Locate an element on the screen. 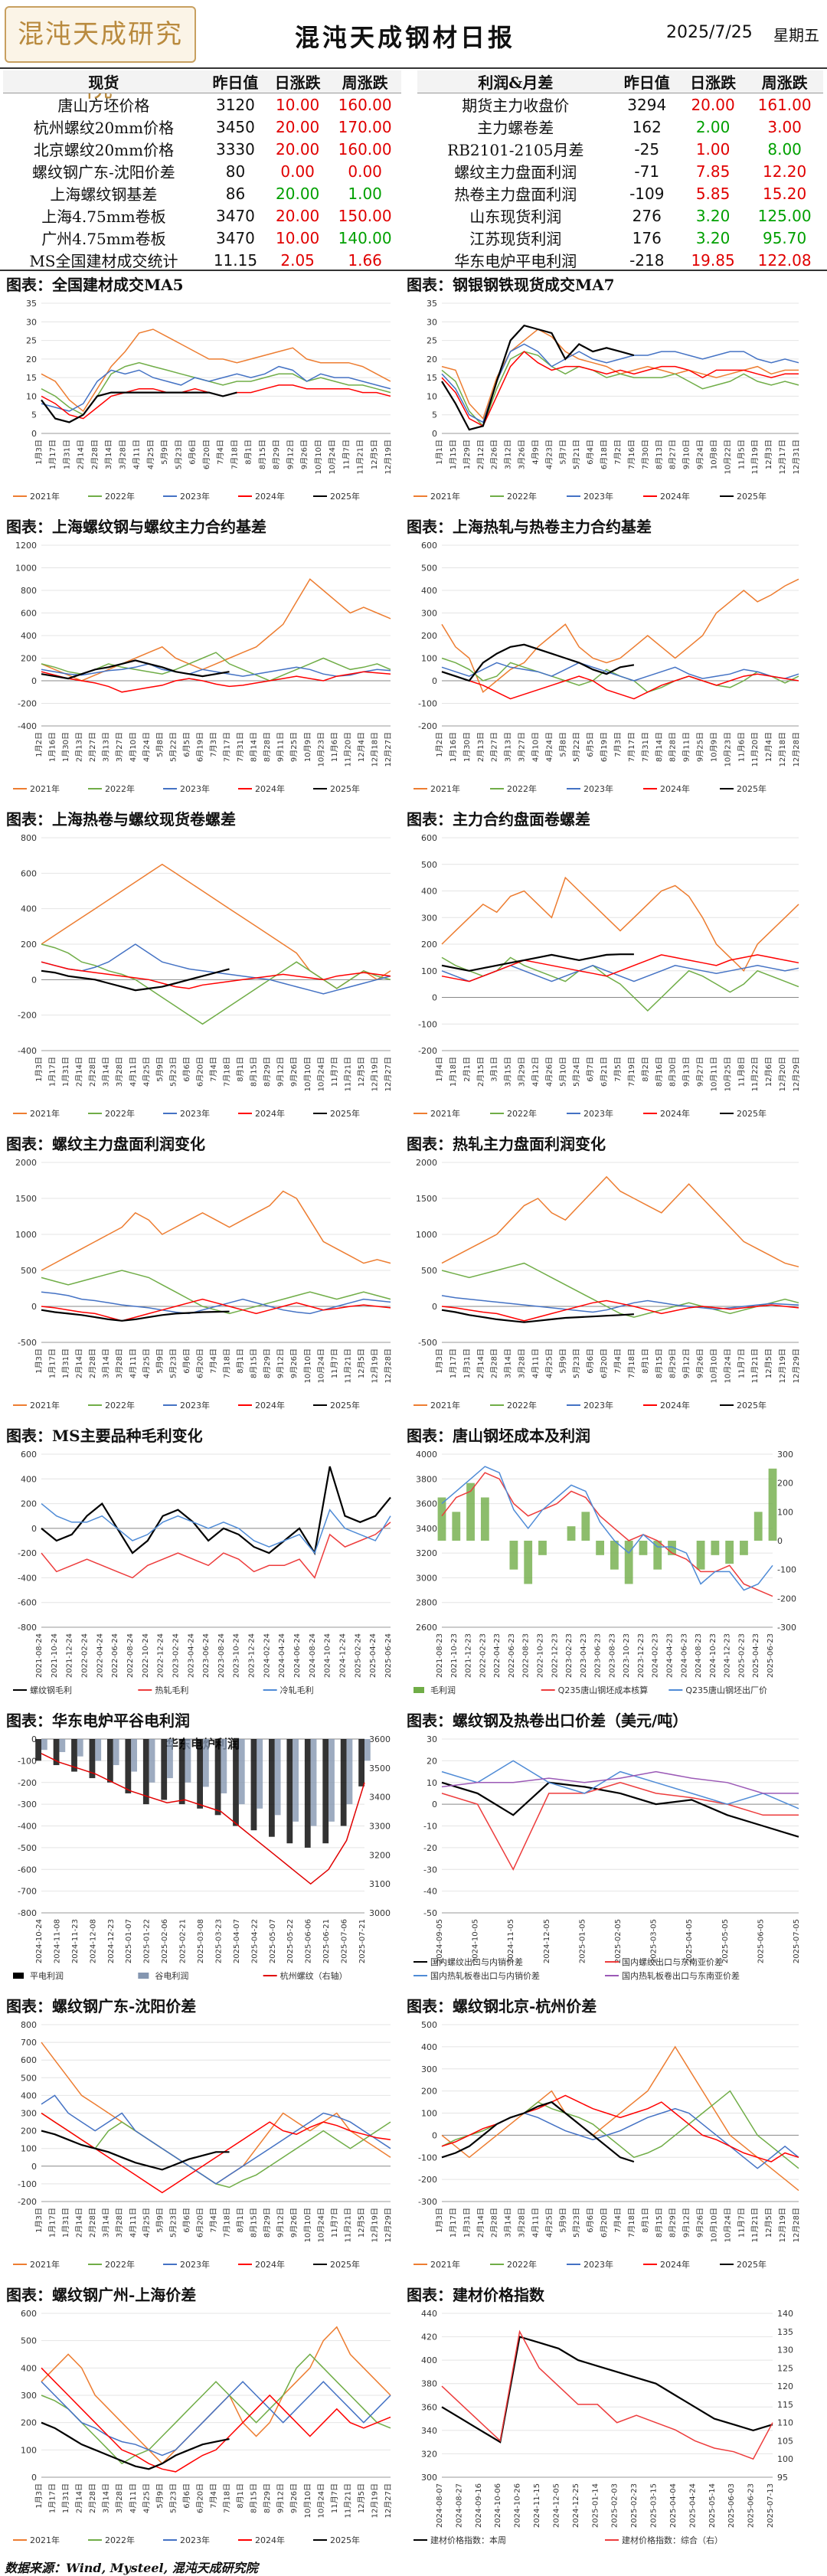 The height and width of the screenshot is (2576, 827). x-tick-label: 1月30日 is located at coordinates (65, 747).